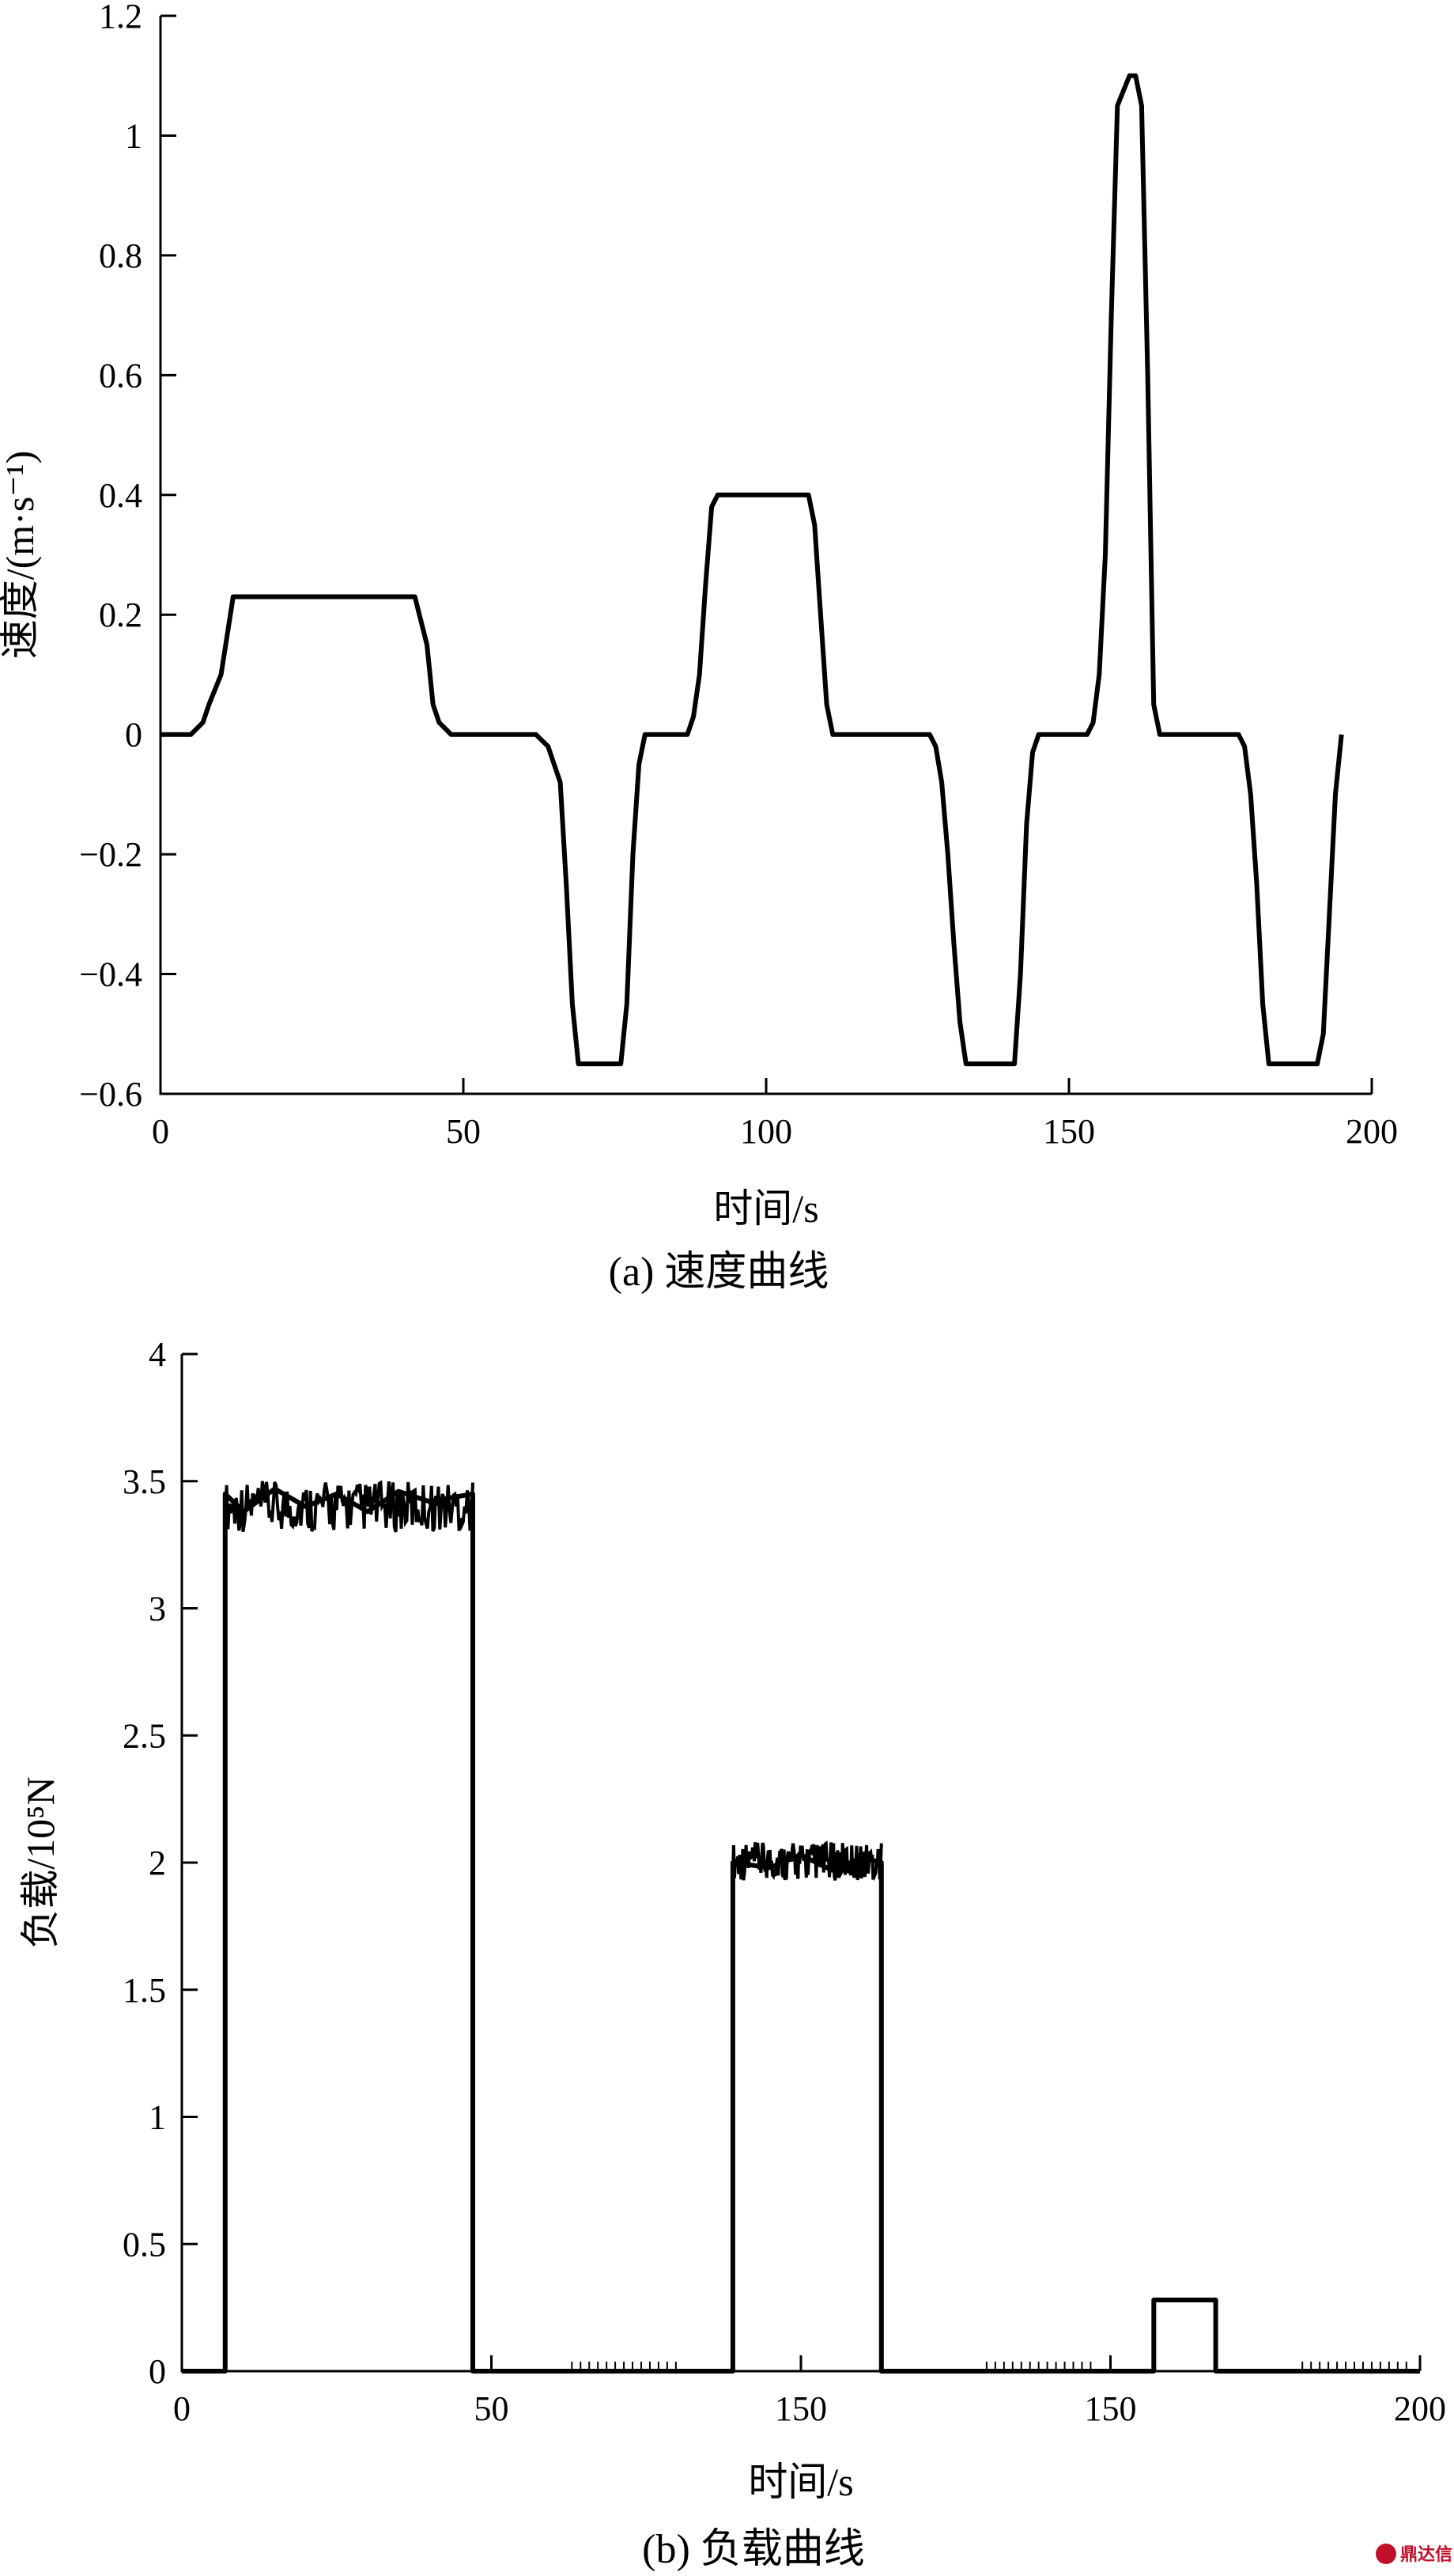 The width and height of the screenshot is (1454, 2576). I want to click on y-ticks-a: 1.2 1 0.8 0.6 0.4 0.2 0 −0.2 −0.4 −0.6, so click(127, 557).